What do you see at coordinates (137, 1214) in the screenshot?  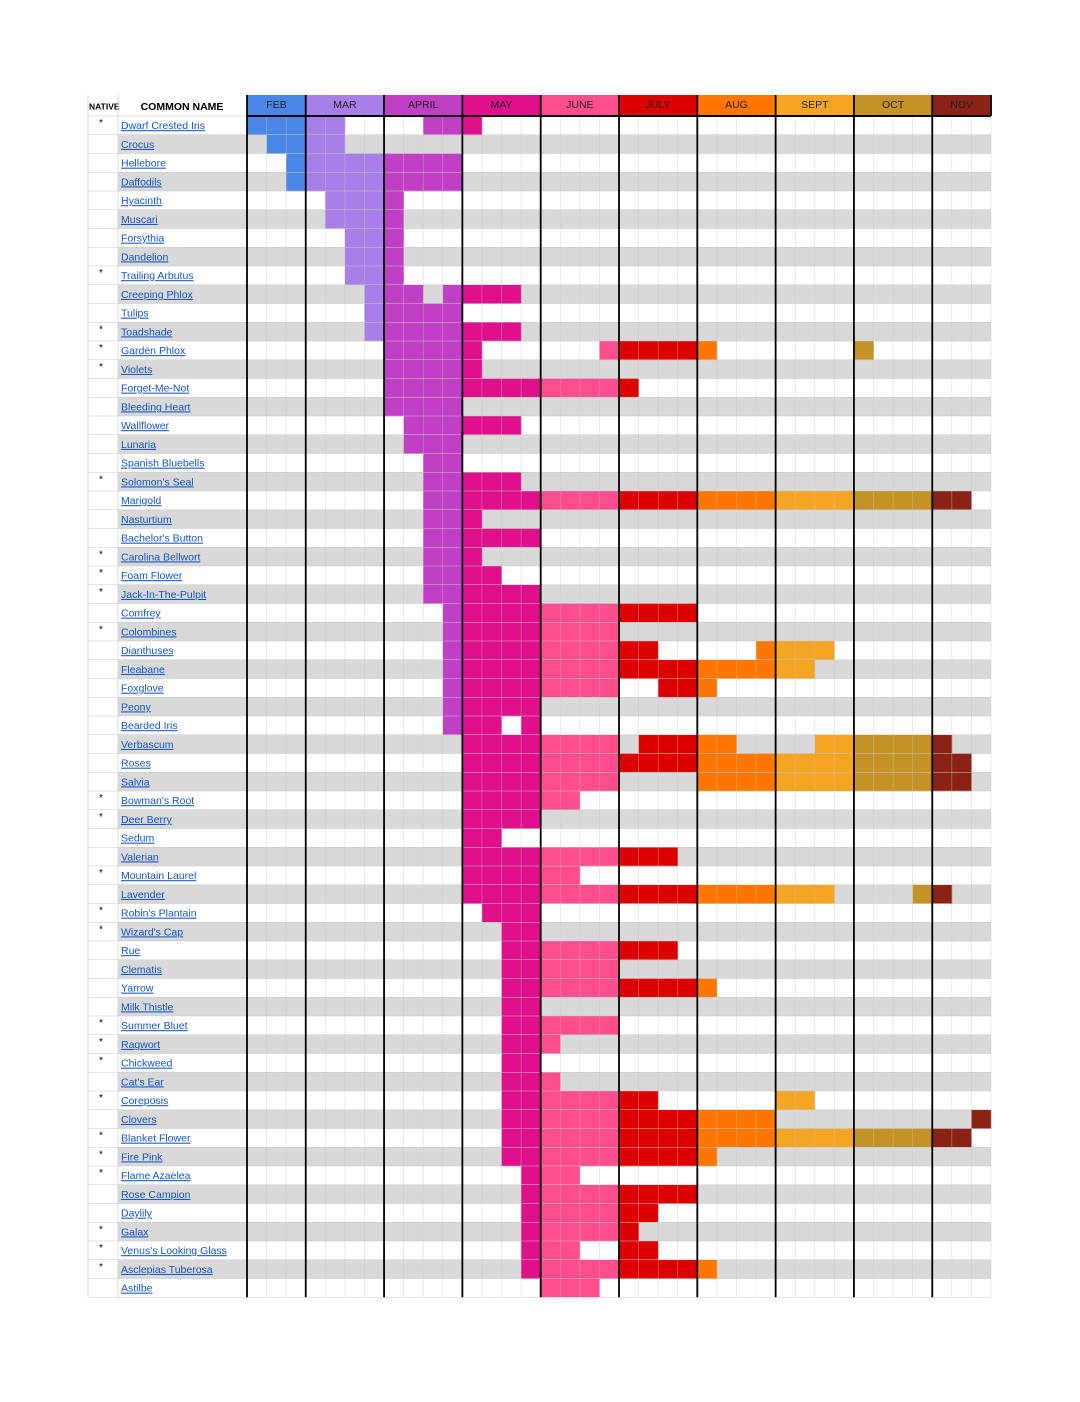 I see `plant-name: Daylily` at bounding box center [137, 1214].